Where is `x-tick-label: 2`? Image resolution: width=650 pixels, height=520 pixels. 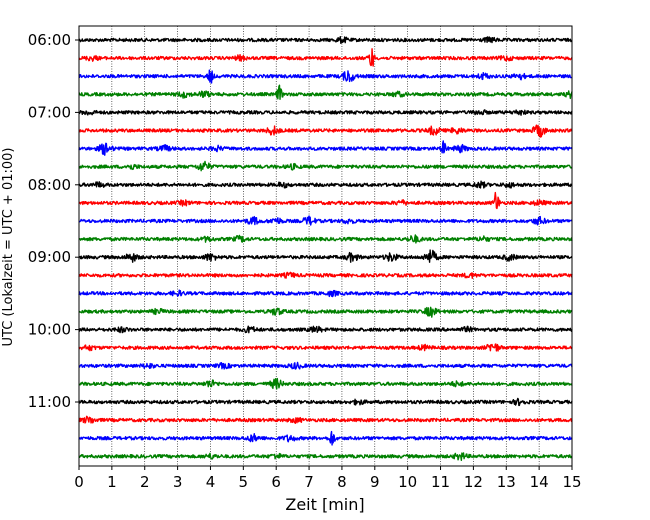 x-tick-label: 2 is located at coordinates (145, 482).